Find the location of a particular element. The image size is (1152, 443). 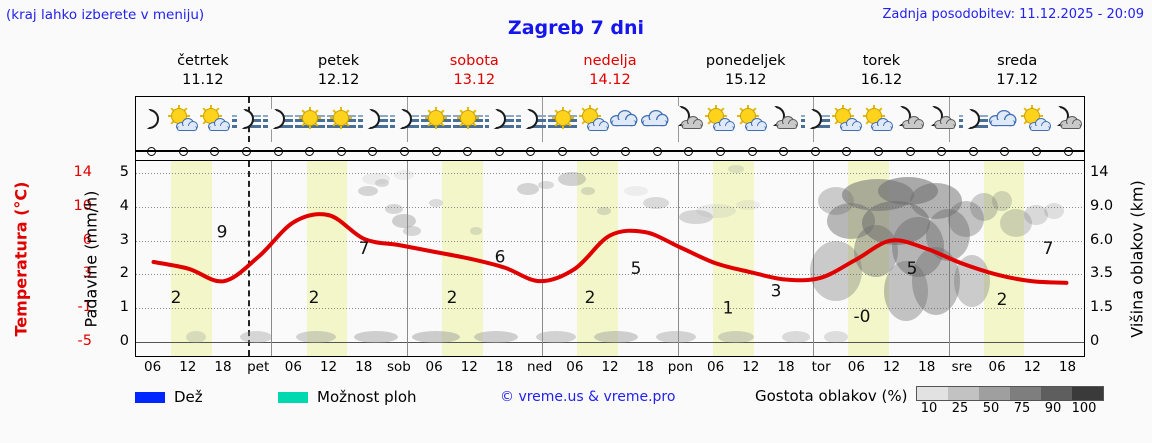

precipitation-tick-3: 2 is located at coordinates (124, 273).